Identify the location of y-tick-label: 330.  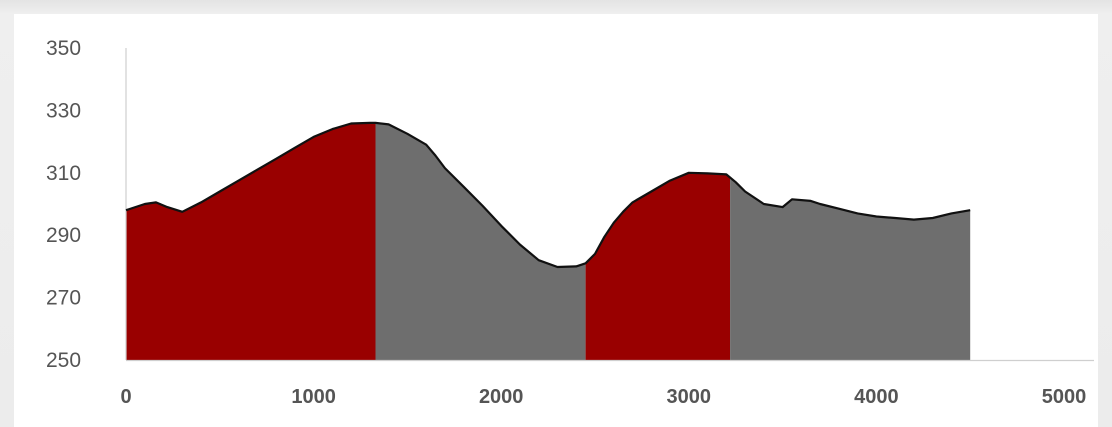
(63, 110).